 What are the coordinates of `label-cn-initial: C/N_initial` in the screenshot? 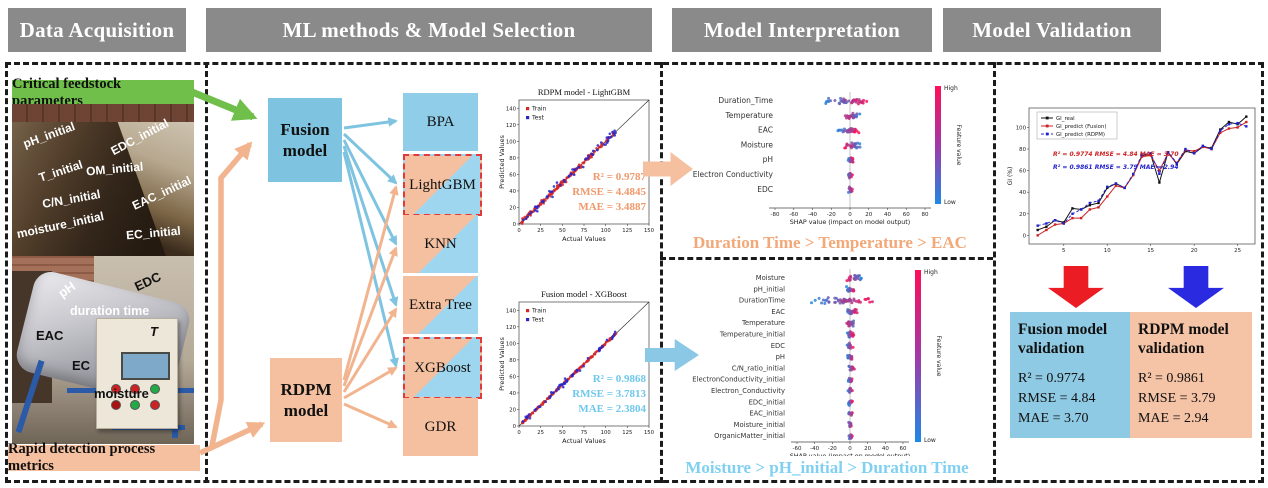 It's located at (71, 199).